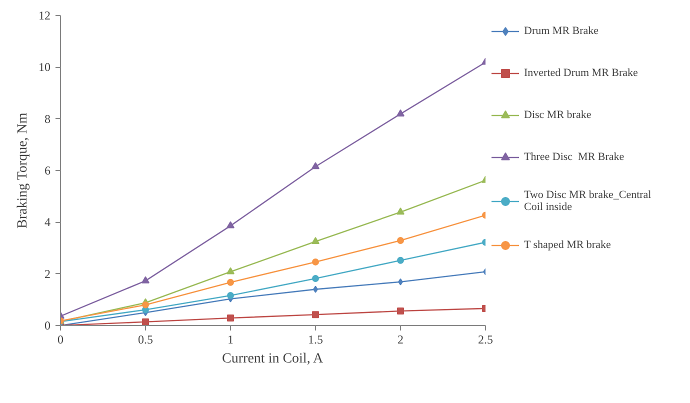  What do you see at coordinates (47, 119) in the screenshot?
I see `y-tick-label: 8` at bounding box center [47, 119].